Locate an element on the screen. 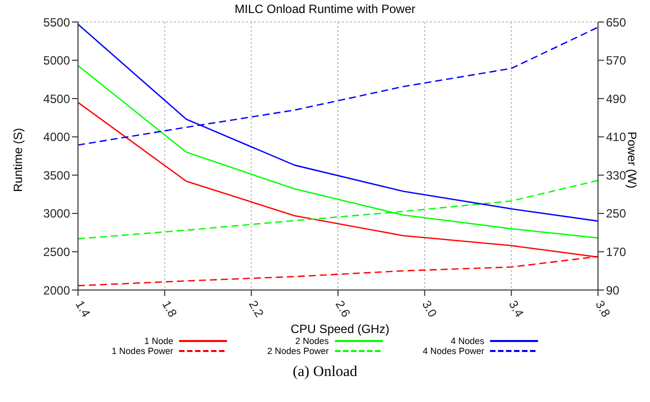  legend-label: 2 Nodes Power is located at coordinates (298, 351).